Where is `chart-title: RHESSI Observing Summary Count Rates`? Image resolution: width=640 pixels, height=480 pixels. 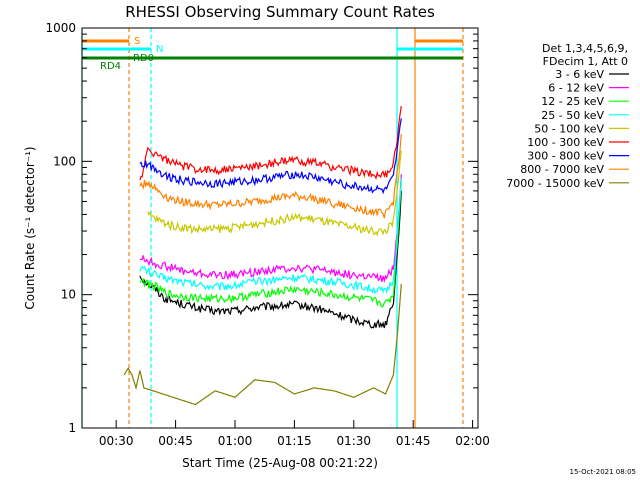 chart-title: RHESSI Observing Summary Count Rates is located at coordinates (280, 12).